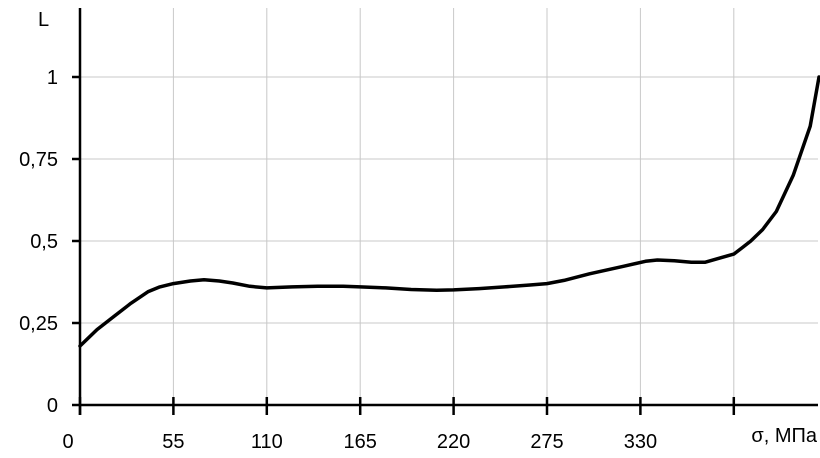 Image resolution: width=820 pixels, height=458 pixels. Describe the element at coordinates (38, 160) in the screenshot. I see `y-tick-label: 0,75` at that location.